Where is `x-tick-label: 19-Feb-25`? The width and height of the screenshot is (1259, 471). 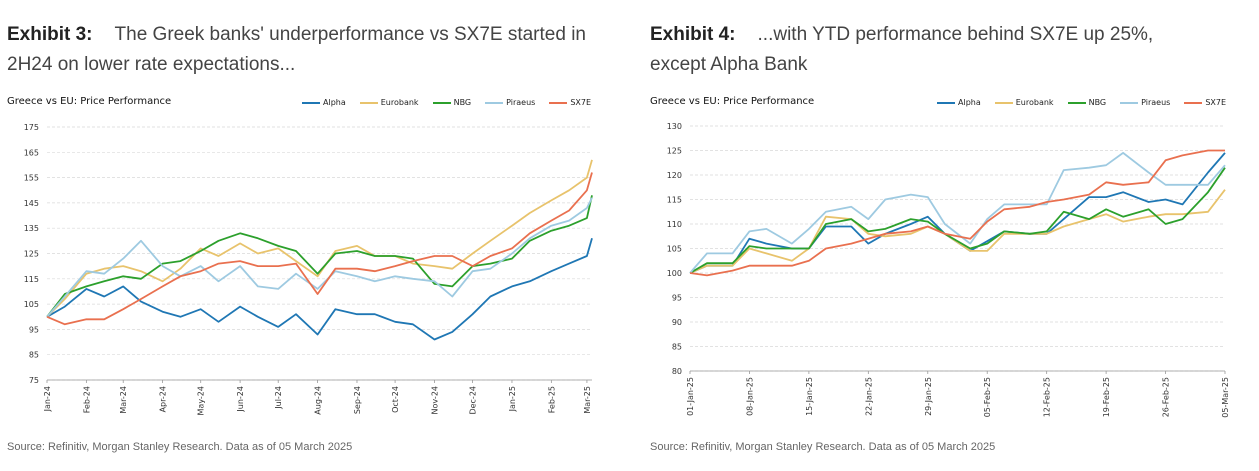
x-tick-label: 19-Feb-25 is located at coordinates (1106, 397).